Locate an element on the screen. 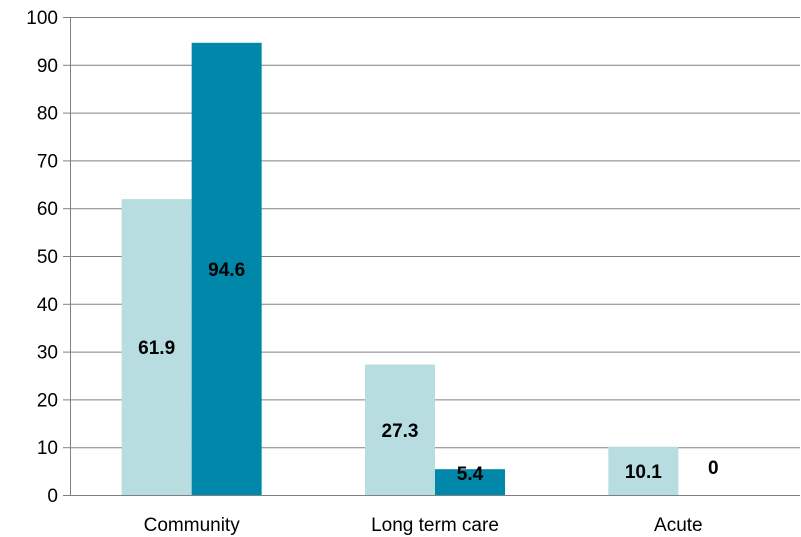 This screenshot has width=801, height=537. y-tick-label: 60 is located at coordinates (47, 209).